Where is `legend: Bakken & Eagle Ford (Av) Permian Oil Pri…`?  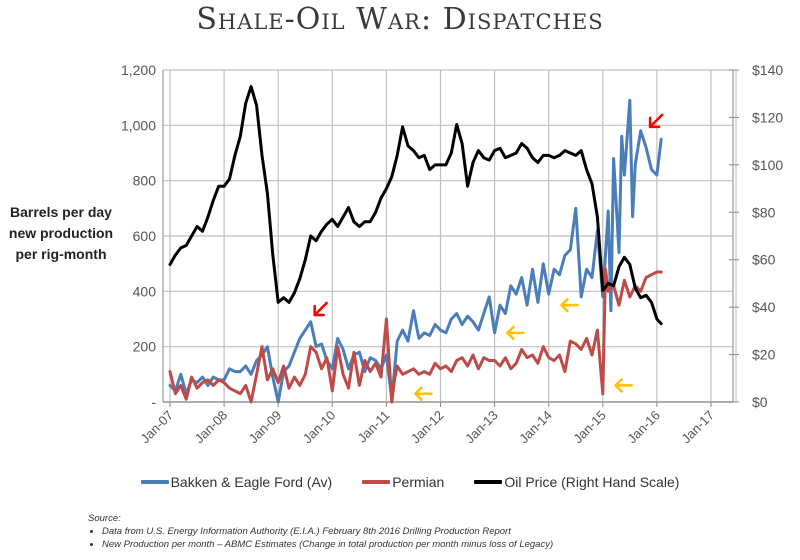
legend: Bakken & Eagle Ford (Av) Permian Oil Pri… is located at coordinates (410, 482).